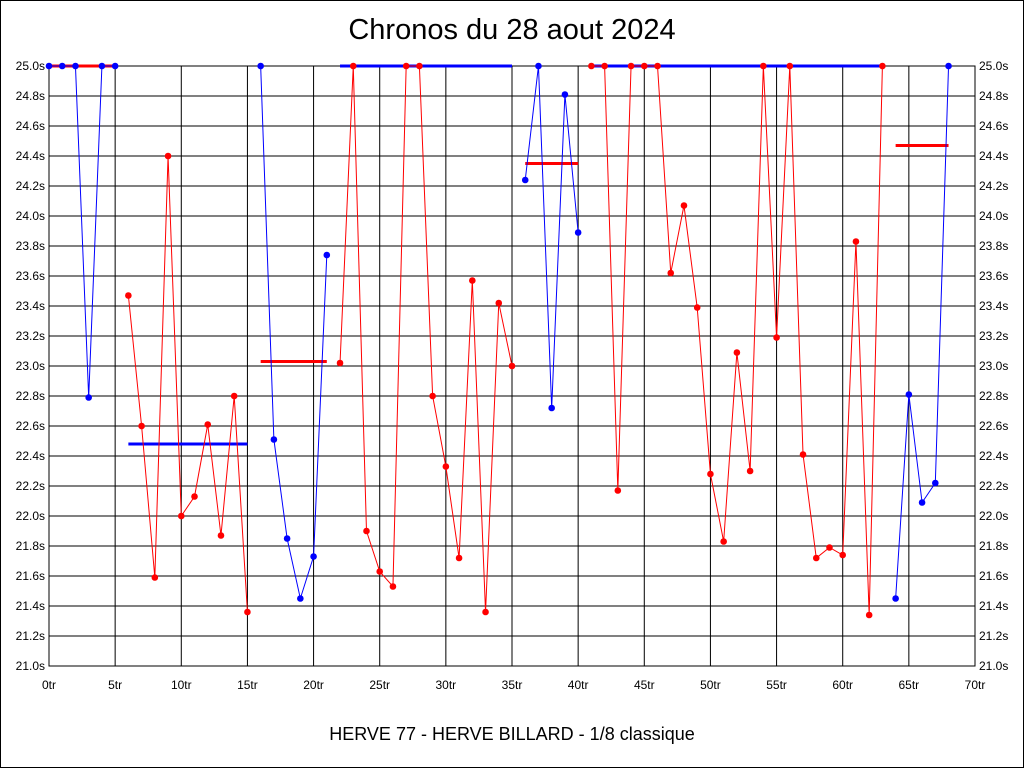 This screenshot has width=1024, height=768. Describe the element at coordinates (181, 685) in the screenshot. I see `x-tick-label: 10tr` at that location.